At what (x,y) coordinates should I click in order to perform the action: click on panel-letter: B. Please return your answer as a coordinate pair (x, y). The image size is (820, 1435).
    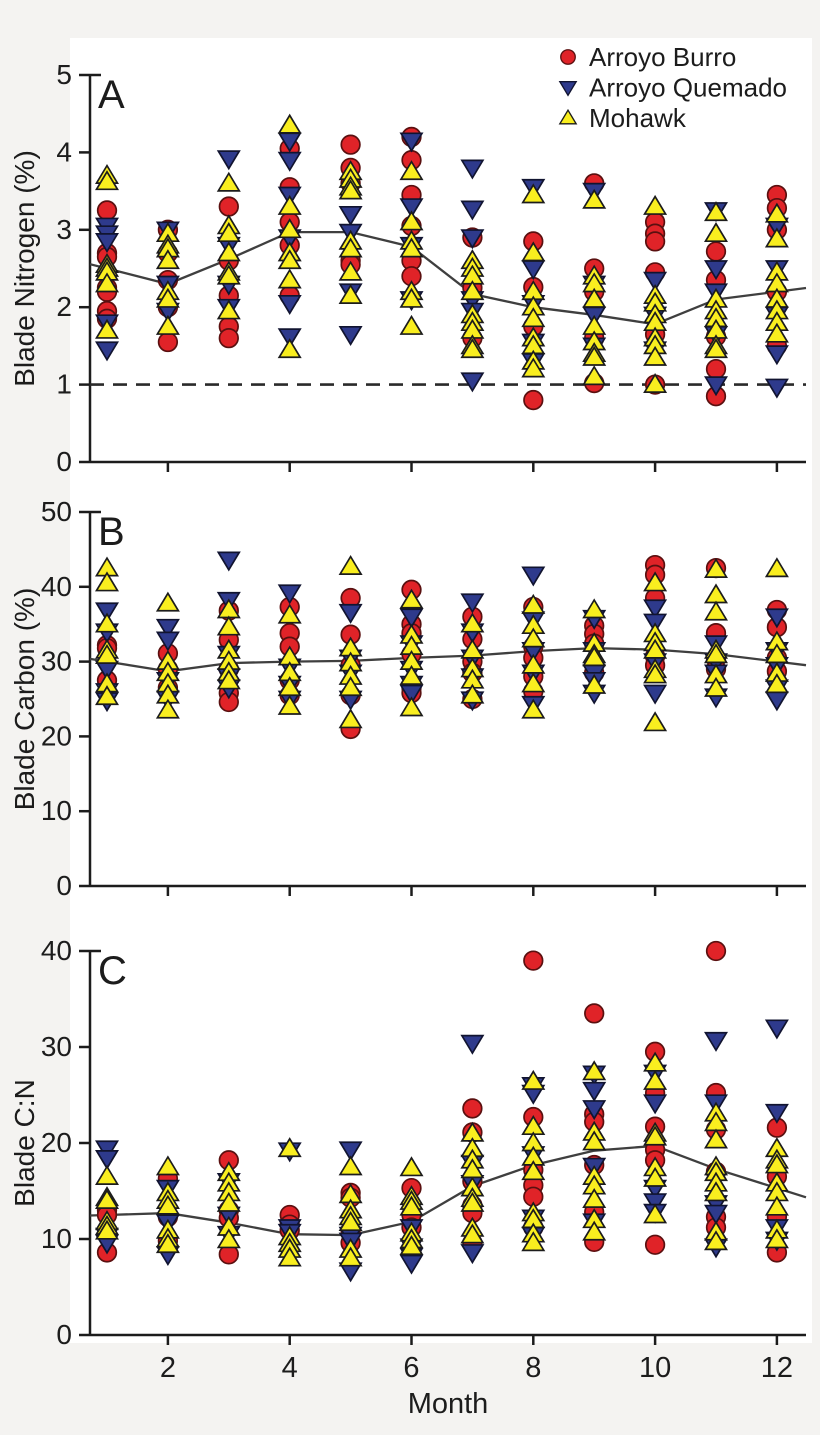
    Looking at the image, I should click on (111, 532).